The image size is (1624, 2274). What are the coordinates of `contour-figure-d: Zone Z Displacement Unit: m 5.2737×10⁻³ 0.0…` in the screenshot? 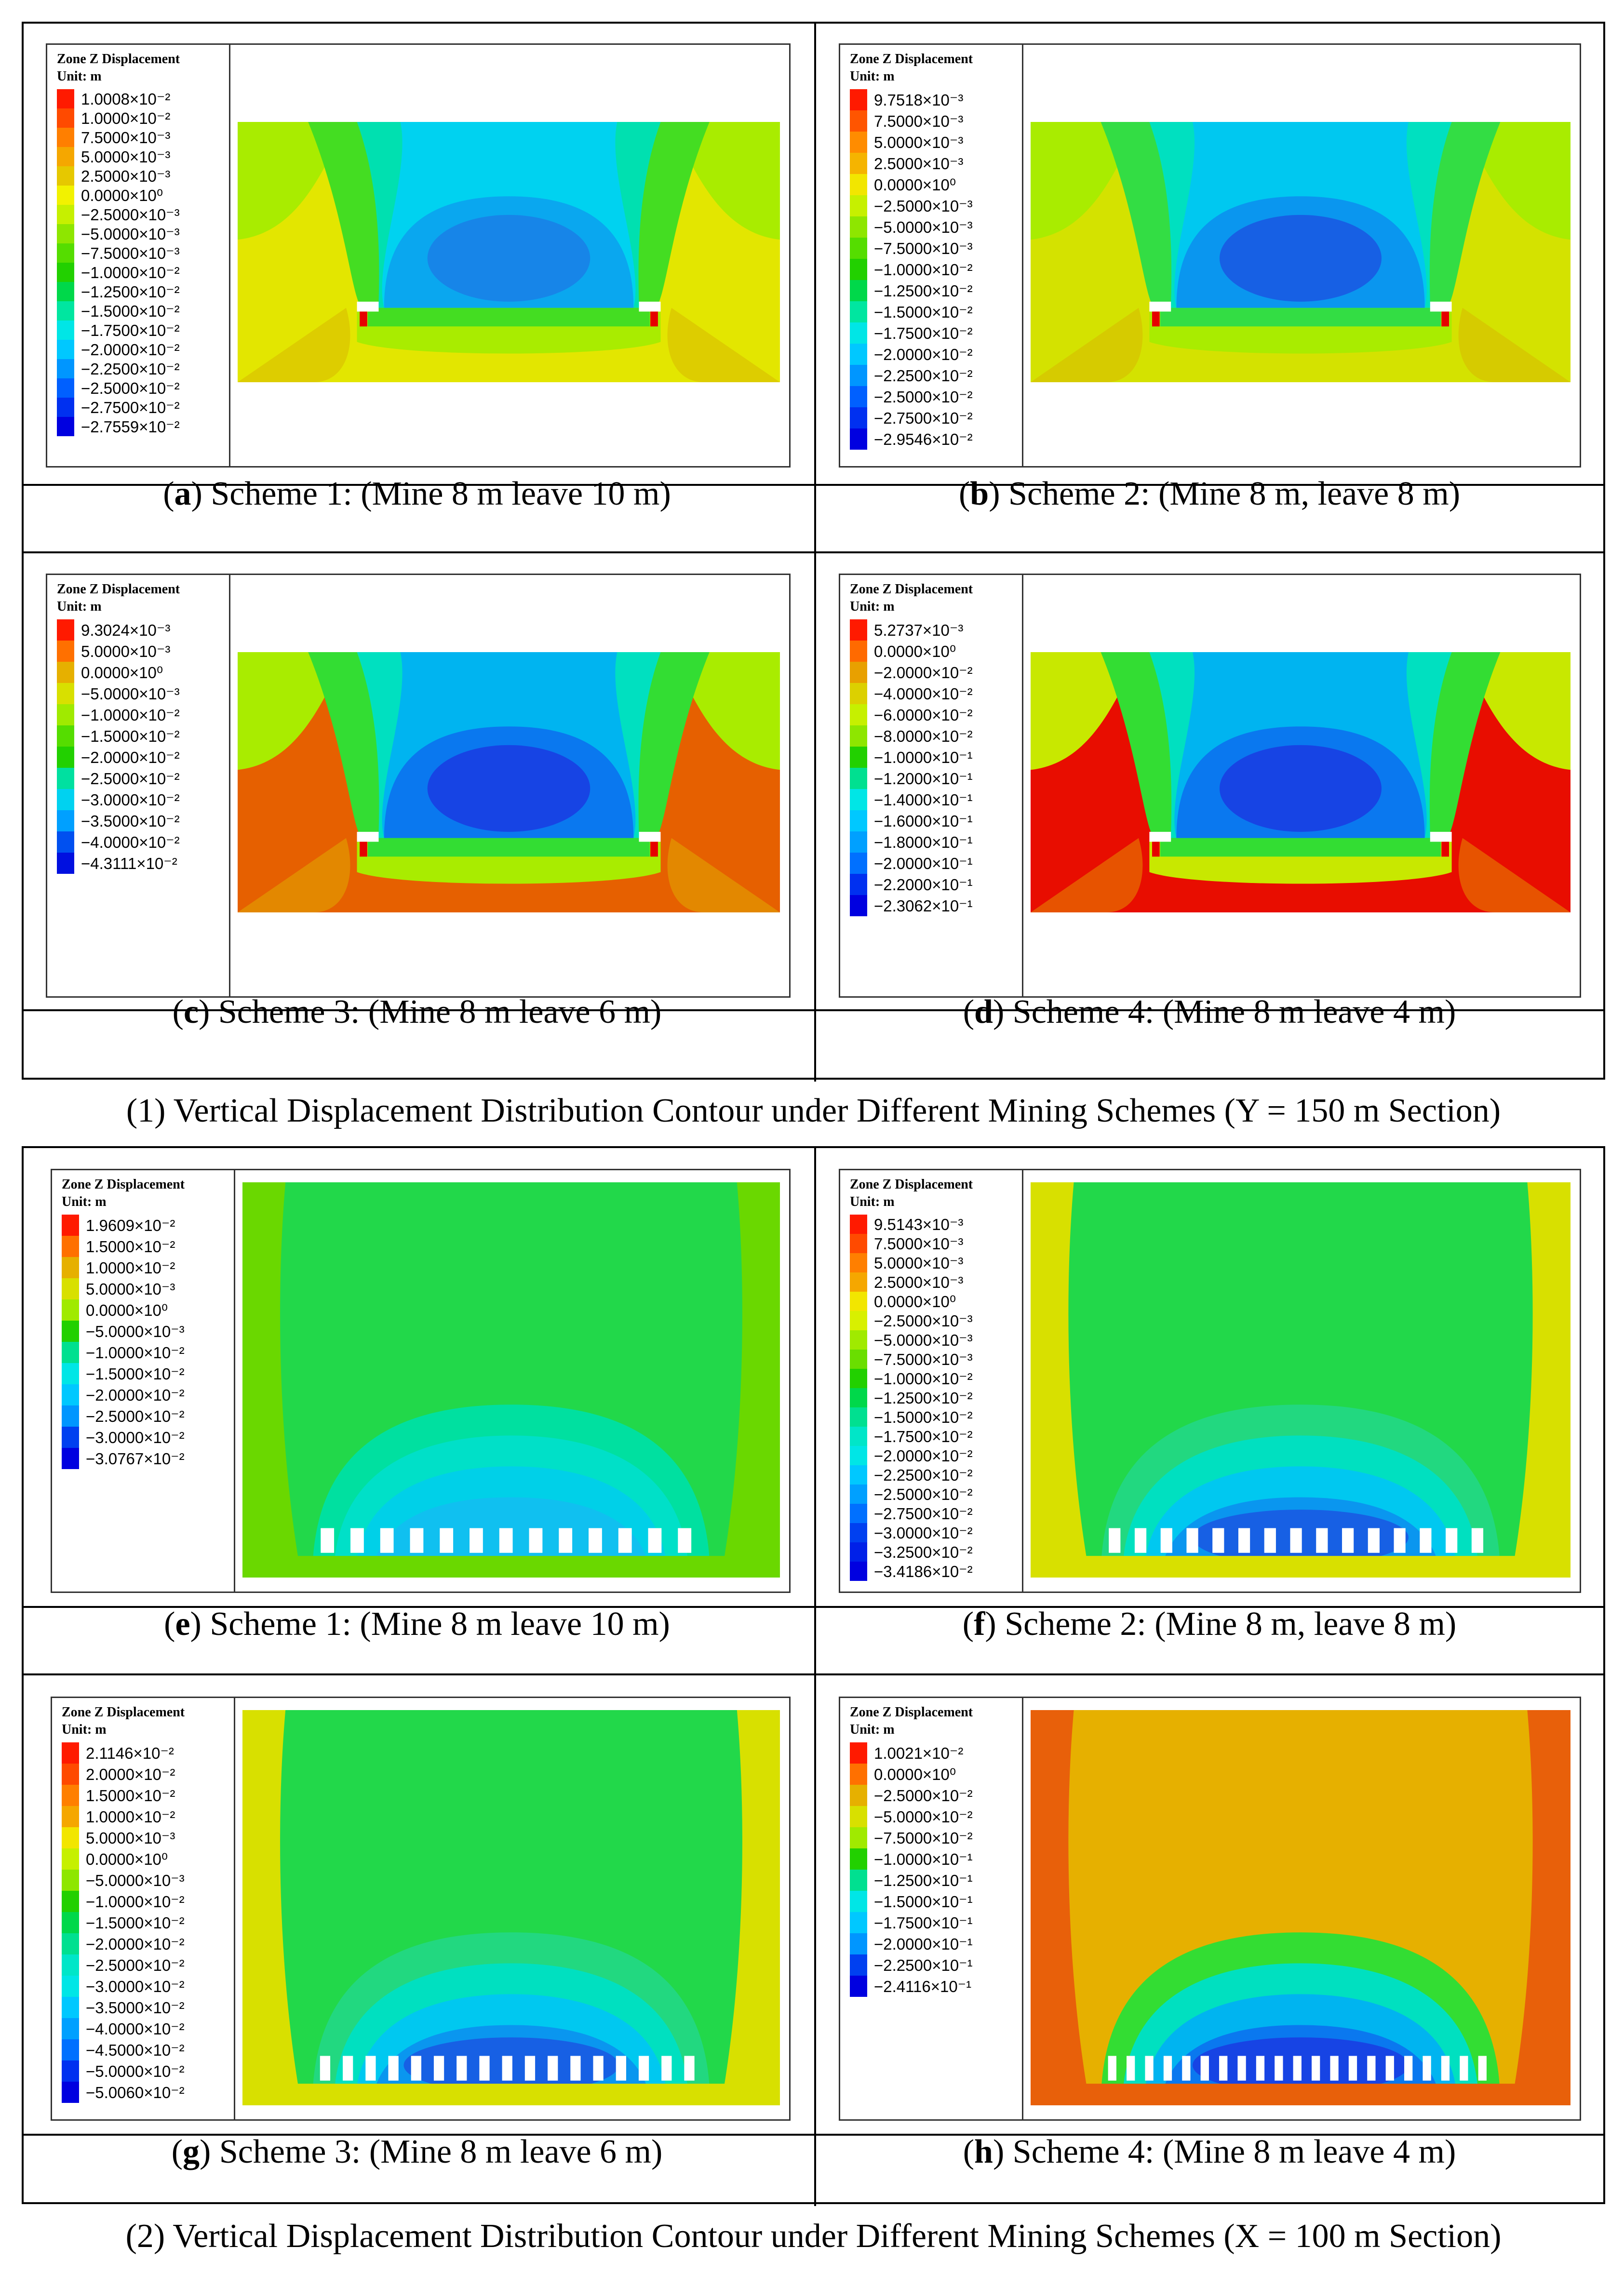 It's located at (1210, 786).